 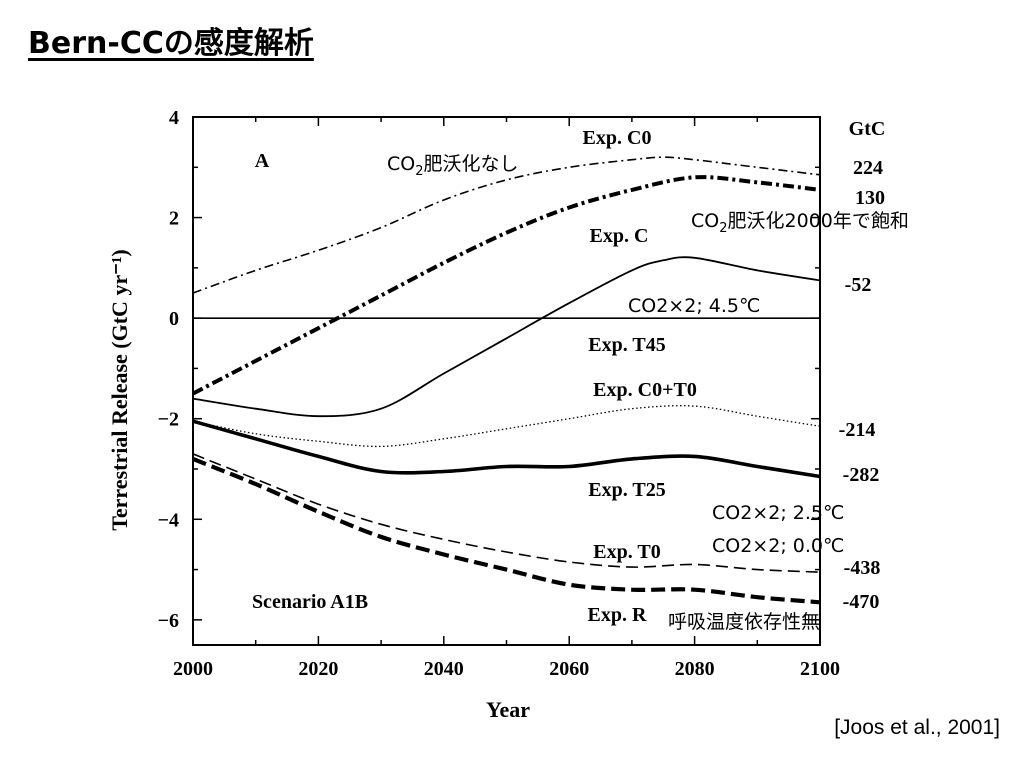 What do you see at coordinates (861, 602) in the screenshot?
I see `total-r: -470` at bounding box center [861, 602].